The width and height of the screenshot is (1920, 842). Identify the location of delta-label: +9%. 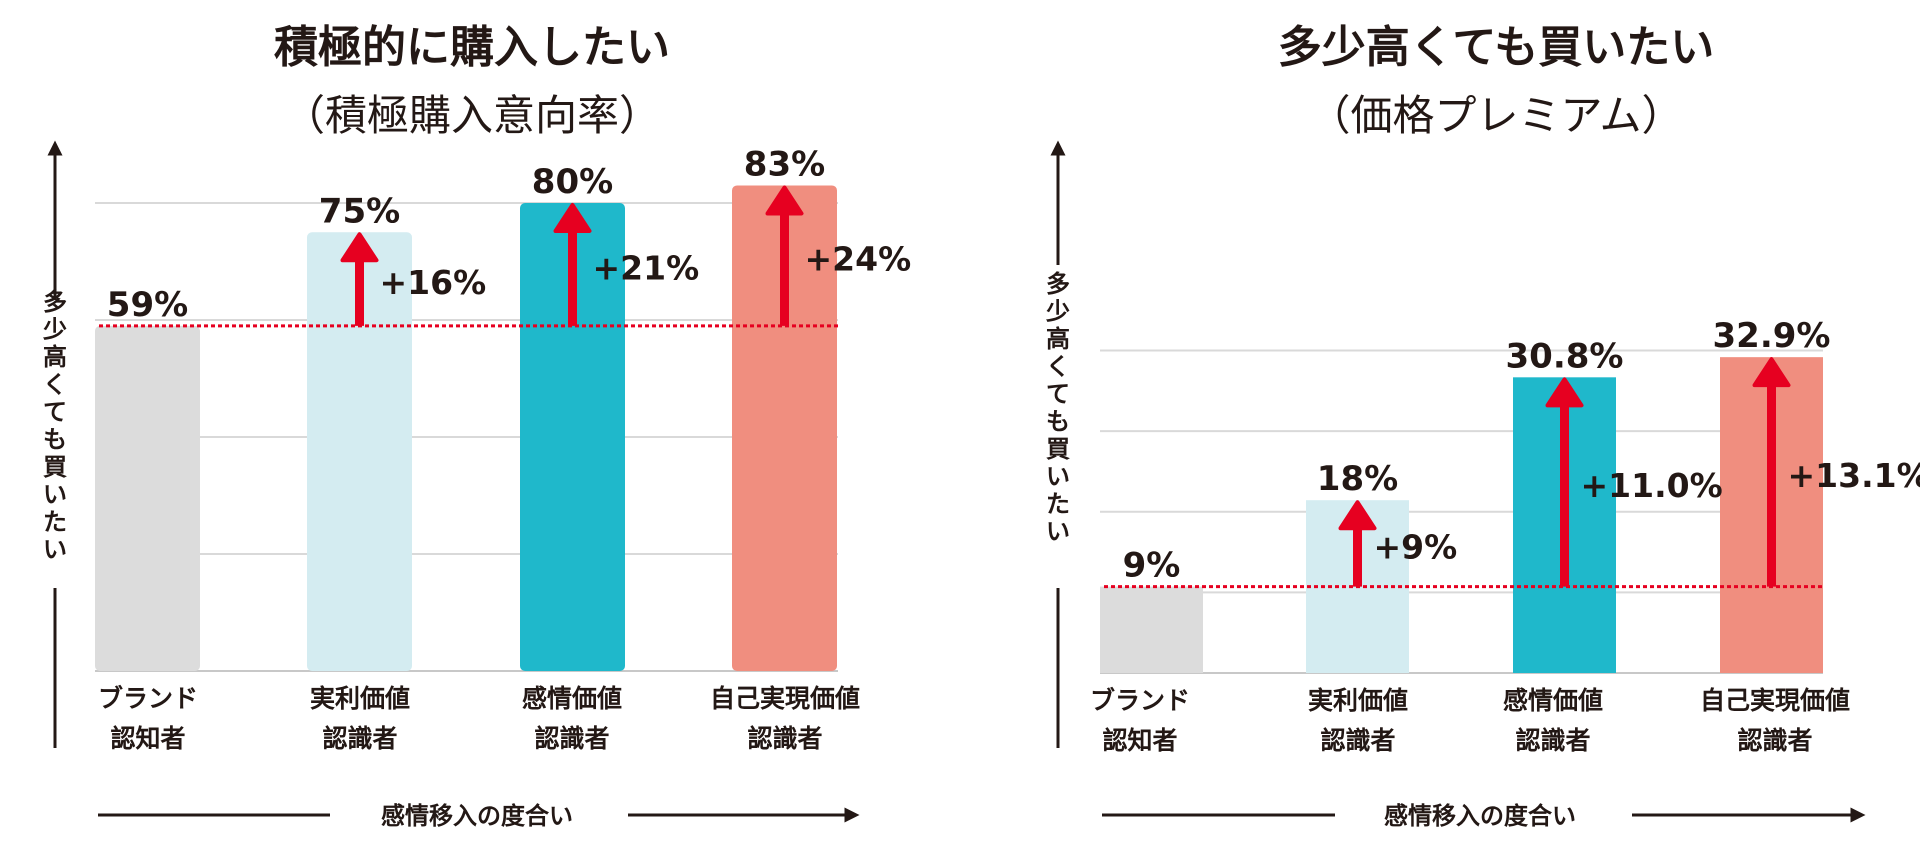
(1416, 546).